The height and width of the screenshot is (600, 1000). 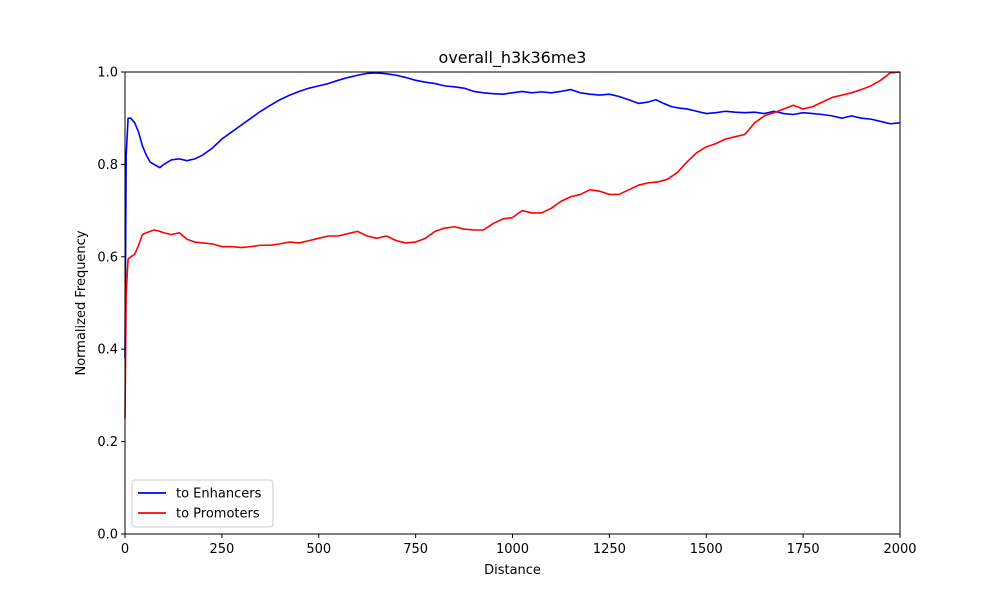 I want to click on y-tick-label: 1.0, so click(x=107, y=73).